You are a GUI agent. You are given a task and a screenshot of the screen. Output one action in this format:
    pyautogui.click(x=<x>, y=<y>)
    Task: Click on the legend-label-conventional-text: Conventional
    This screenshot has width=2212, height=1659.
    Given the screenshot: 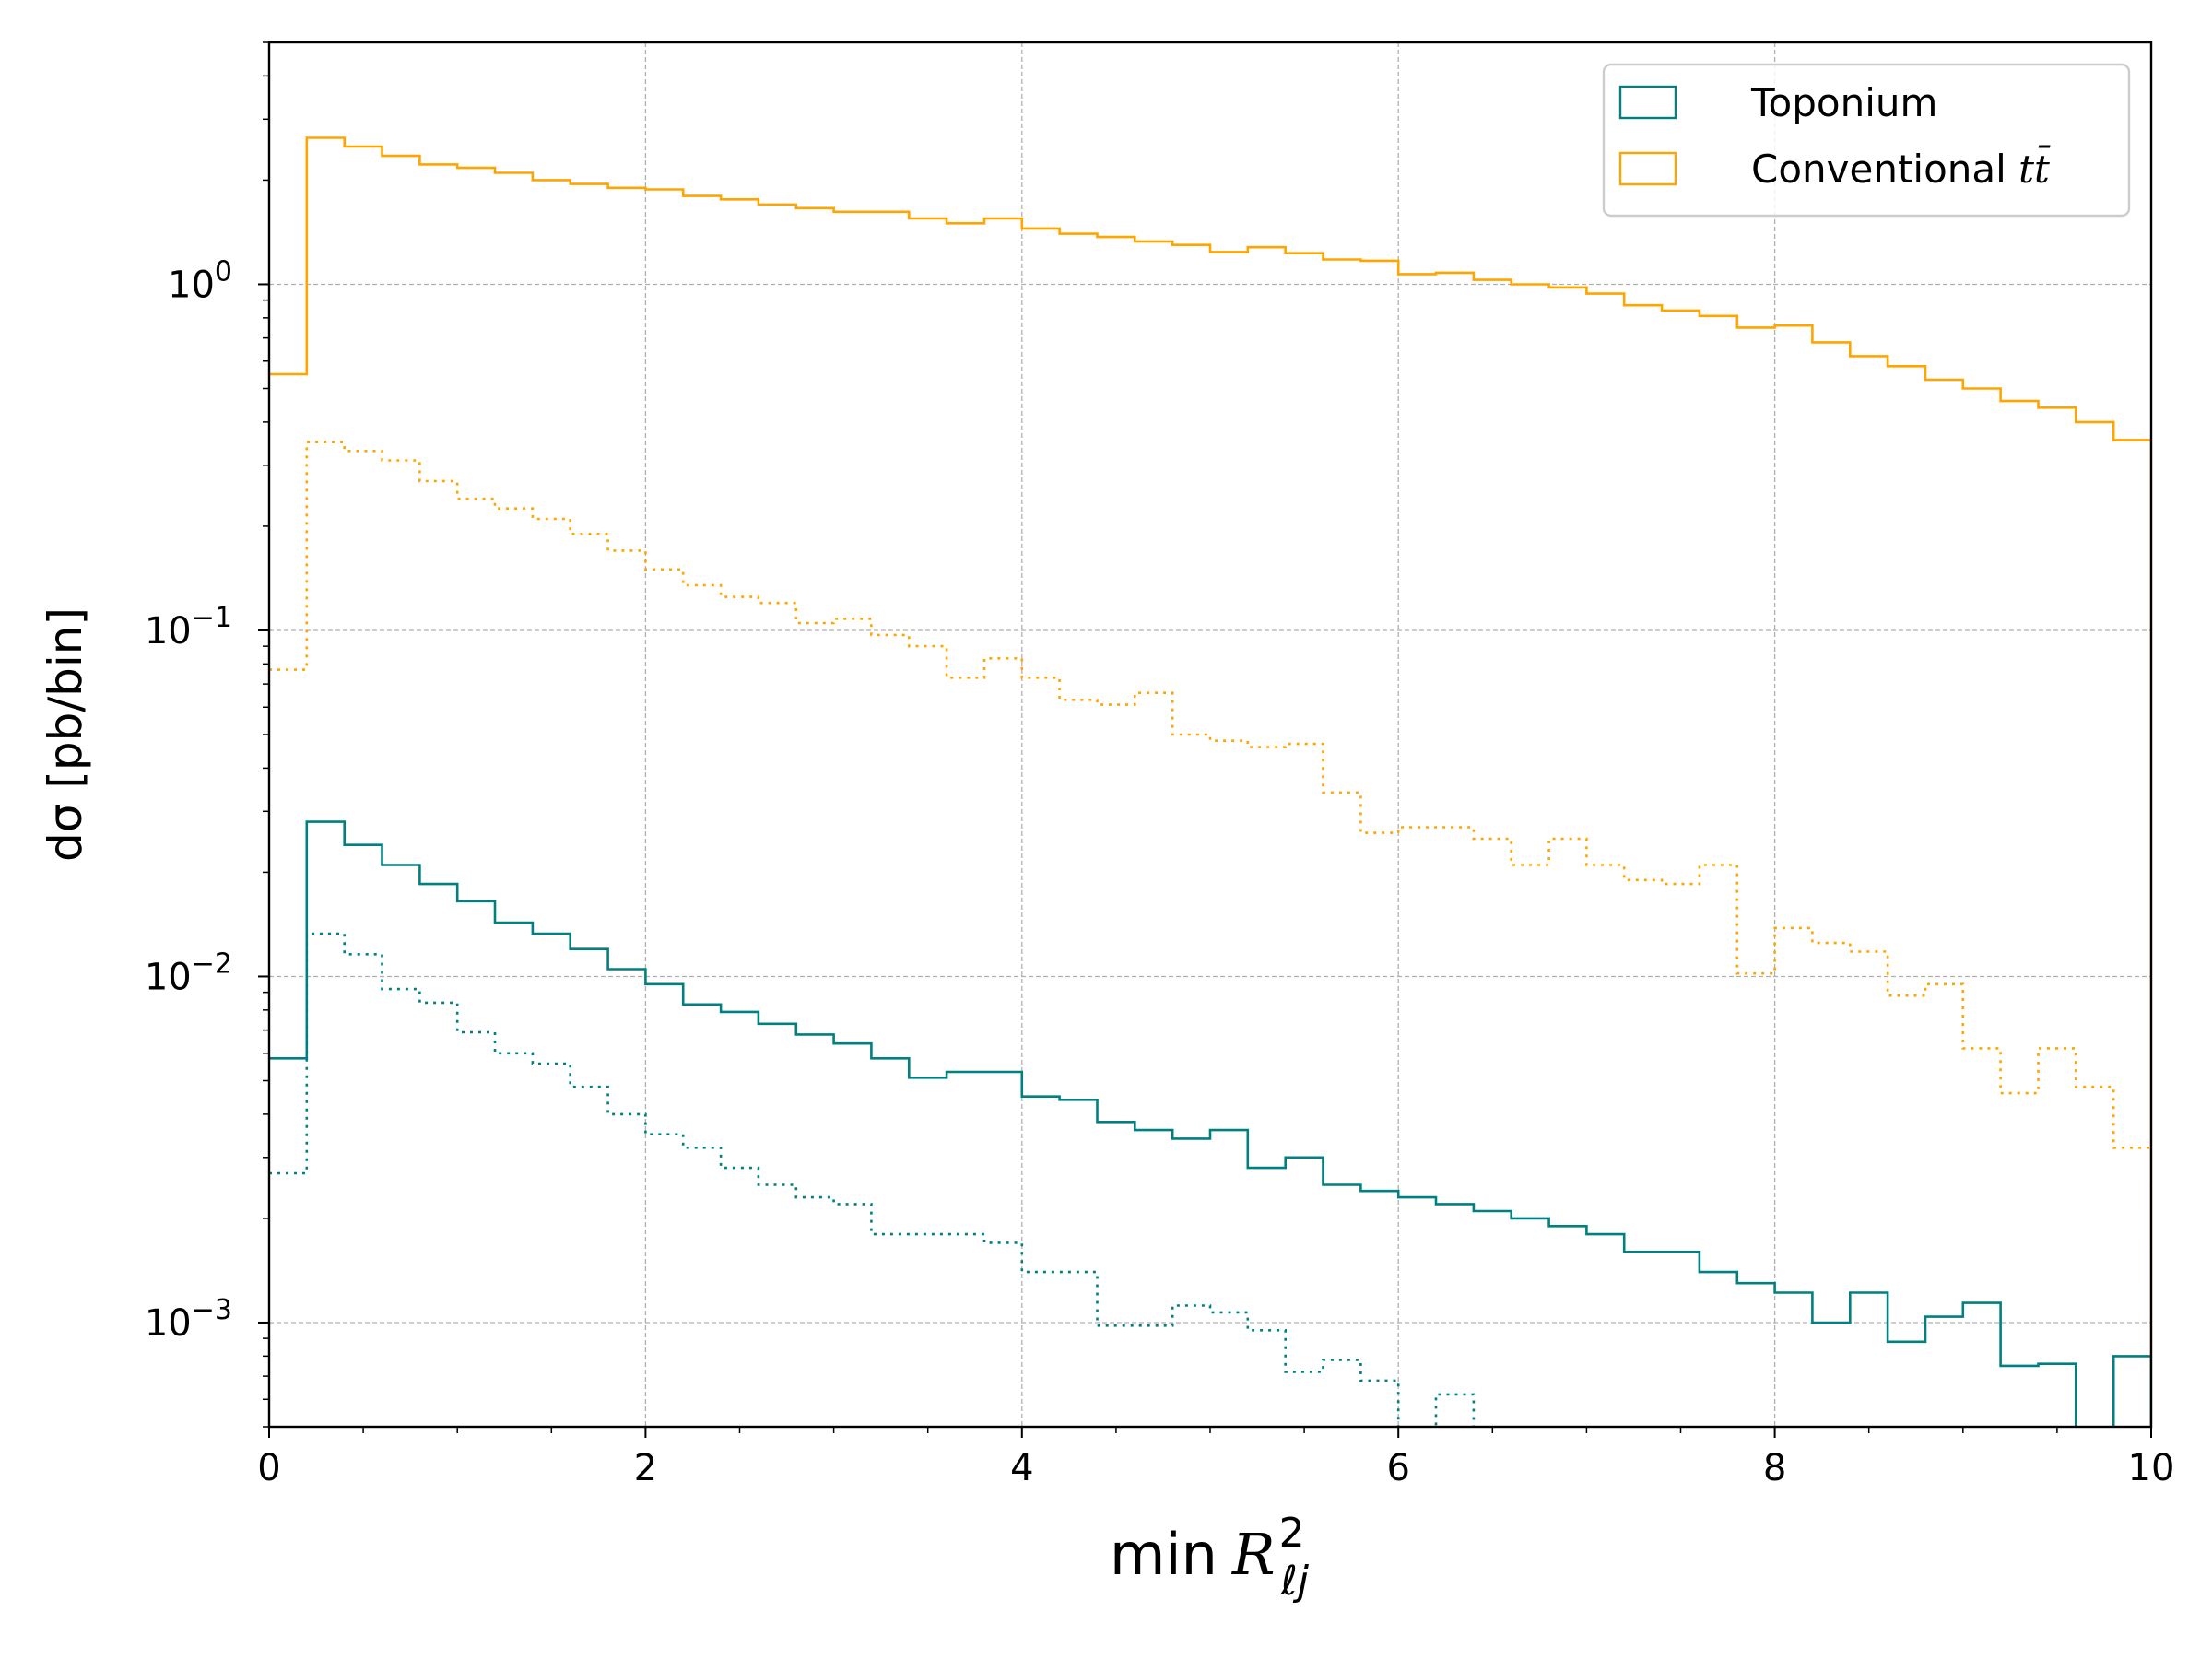 What is the action you would take?
    pyautogui.click(x=1884, y=169)
    